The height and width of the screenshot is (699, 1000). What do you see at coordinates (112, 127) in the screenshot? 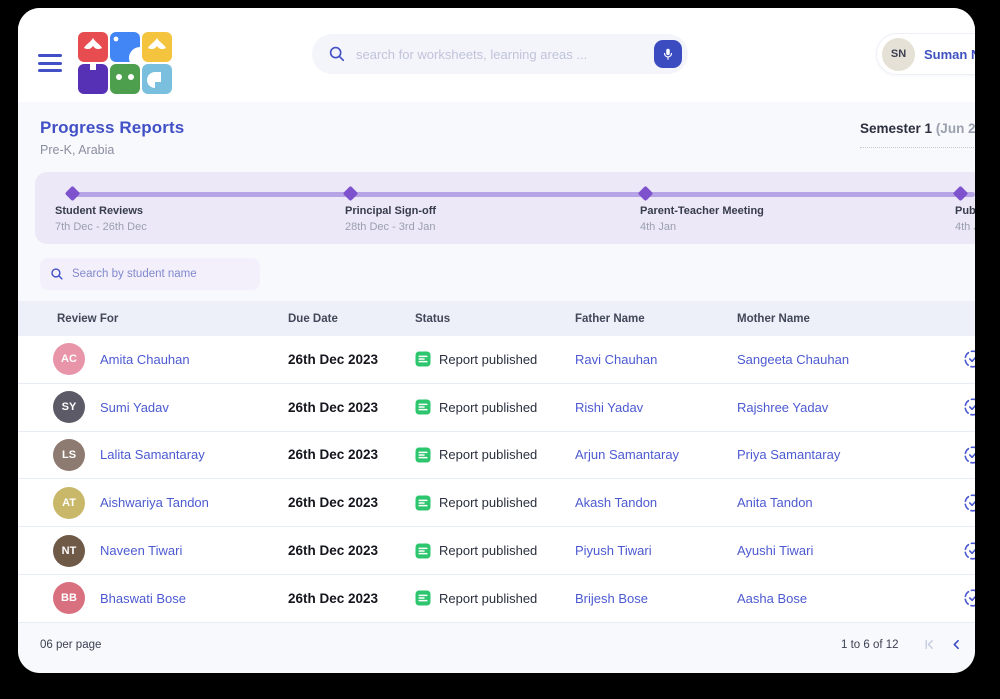
I see `page-title: Progress Reports` at bounding box center [112, 127].